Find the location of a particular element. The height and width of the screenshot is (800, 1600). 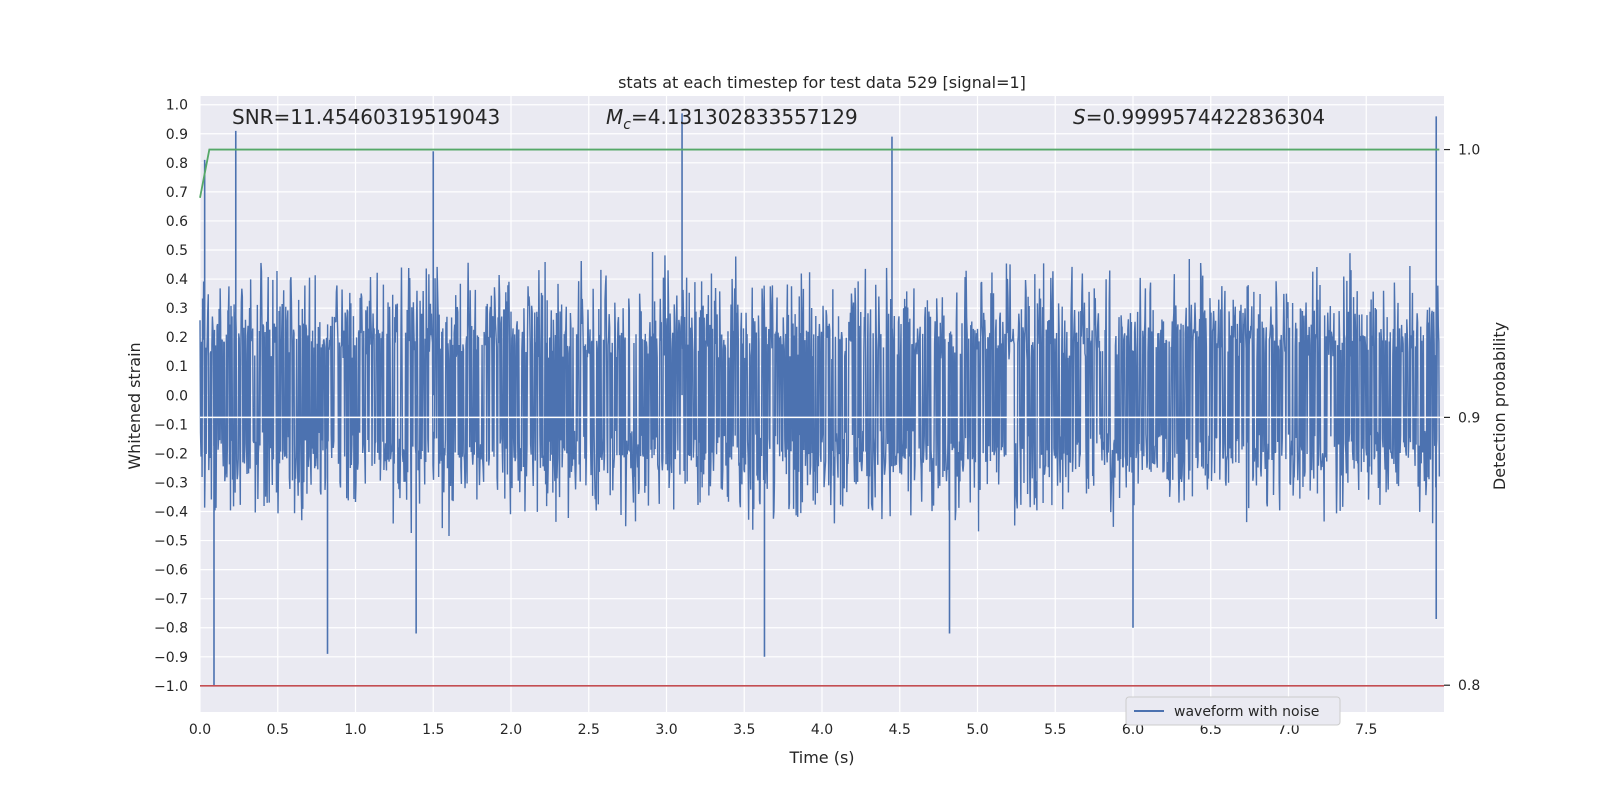

chirp-mass-subscript: c is located at coordinates (627, 125).